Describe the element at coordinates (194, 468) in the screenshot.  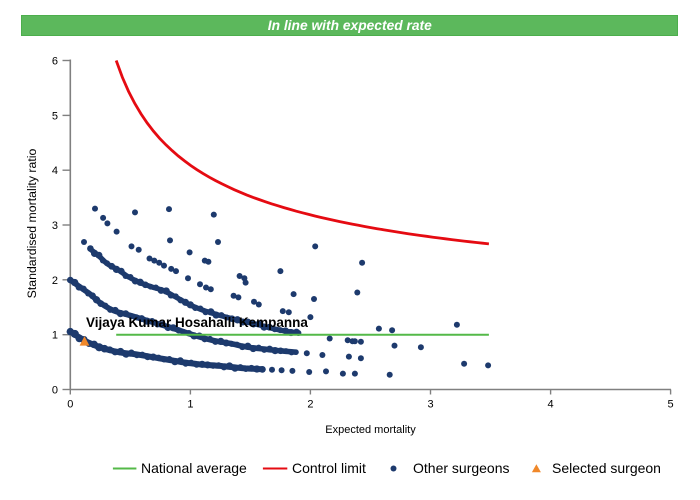
I see `svg-text: National average` at that location.